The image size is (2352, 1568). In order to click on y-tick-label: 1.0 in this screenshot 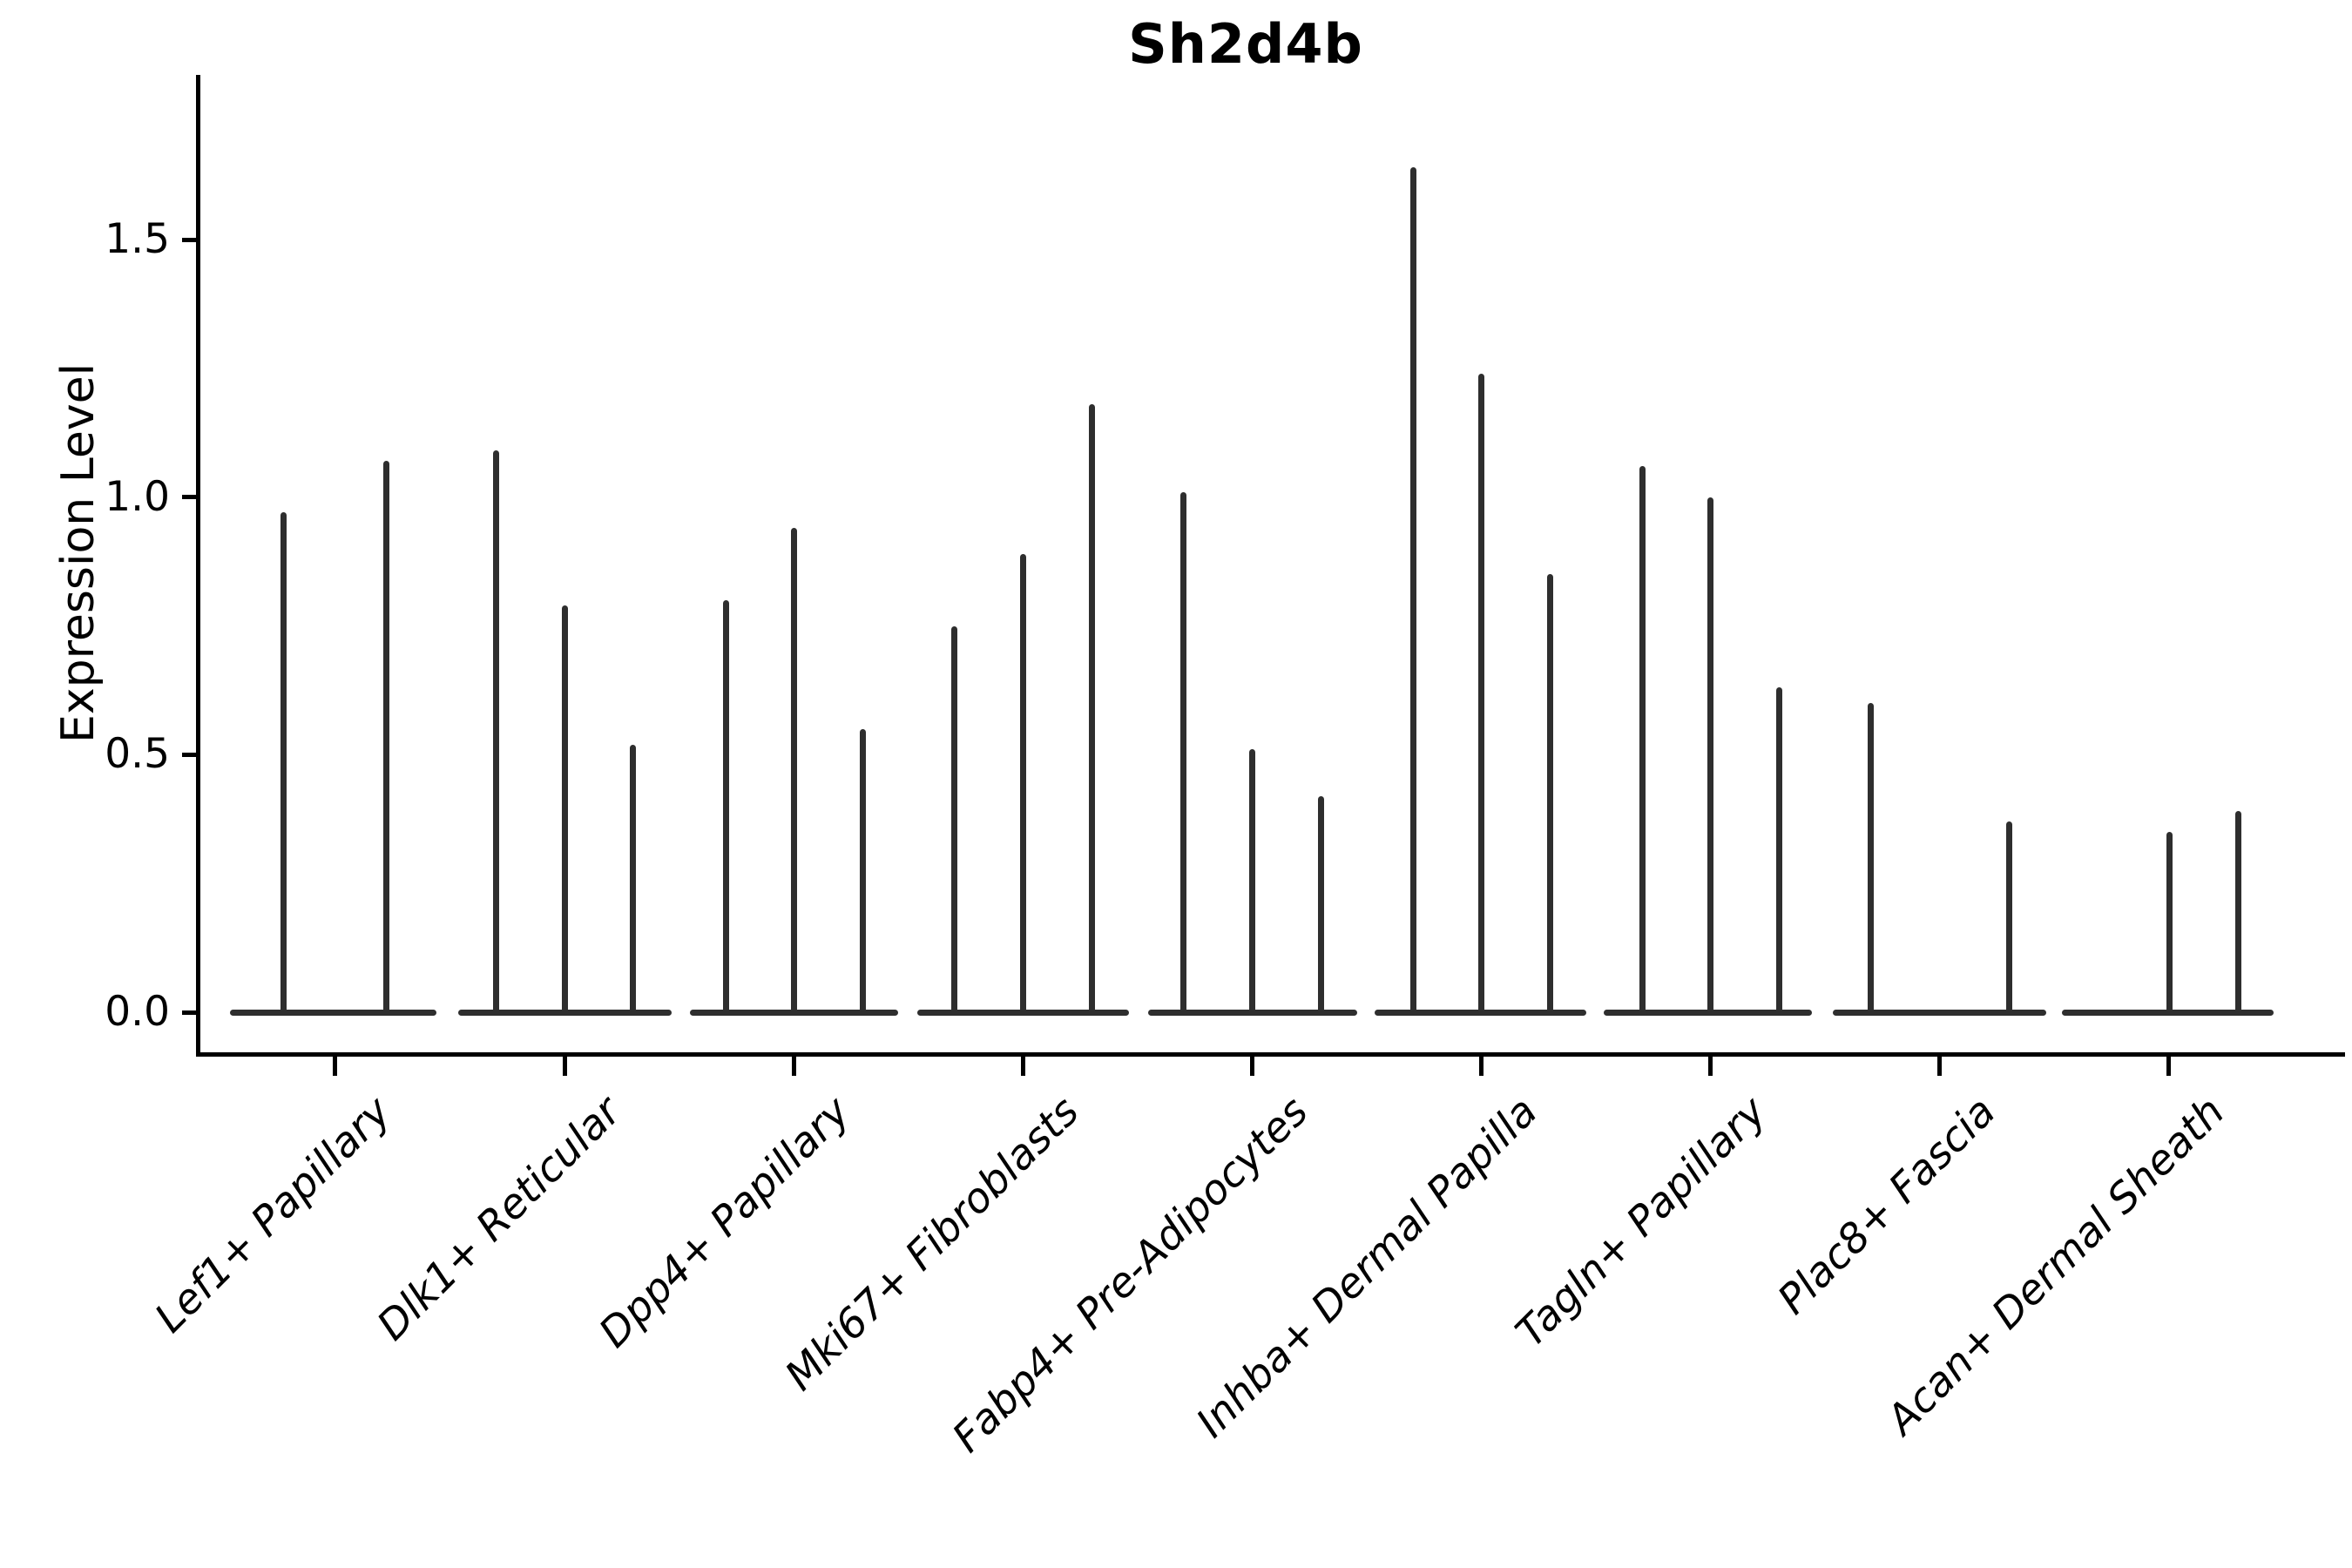, I will do `click(137, 496)`.